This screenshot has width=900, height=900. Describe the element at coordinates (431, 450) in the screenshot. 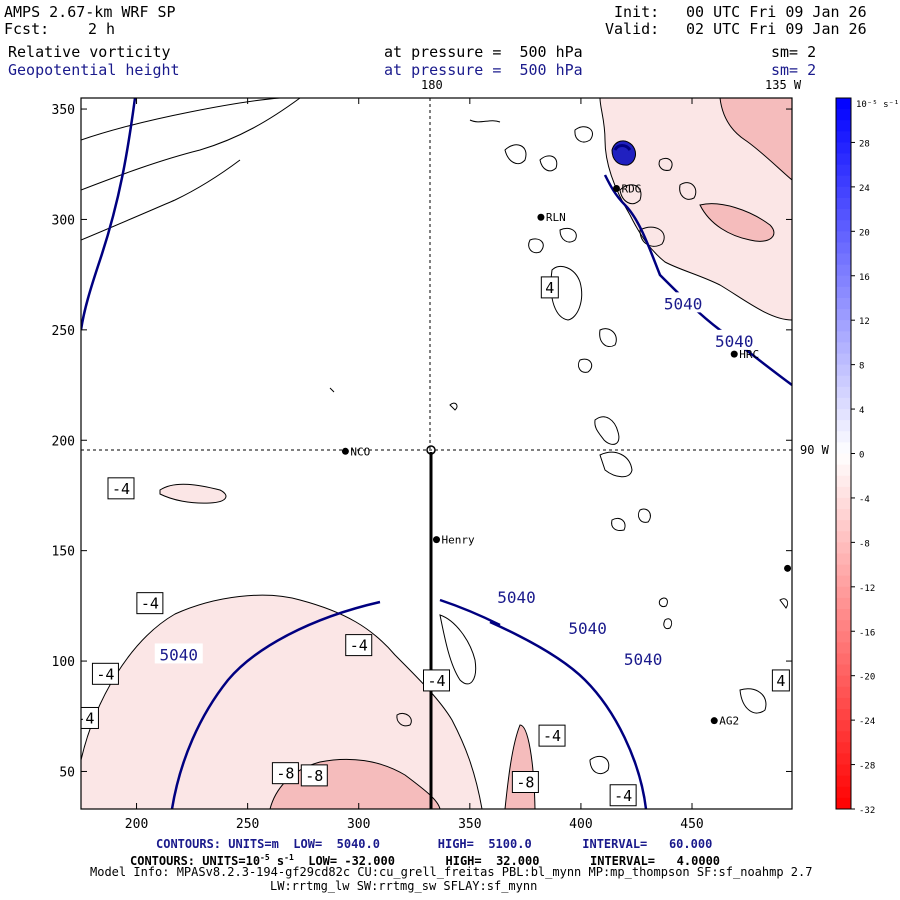

I see `cross-section-origin` at that location.